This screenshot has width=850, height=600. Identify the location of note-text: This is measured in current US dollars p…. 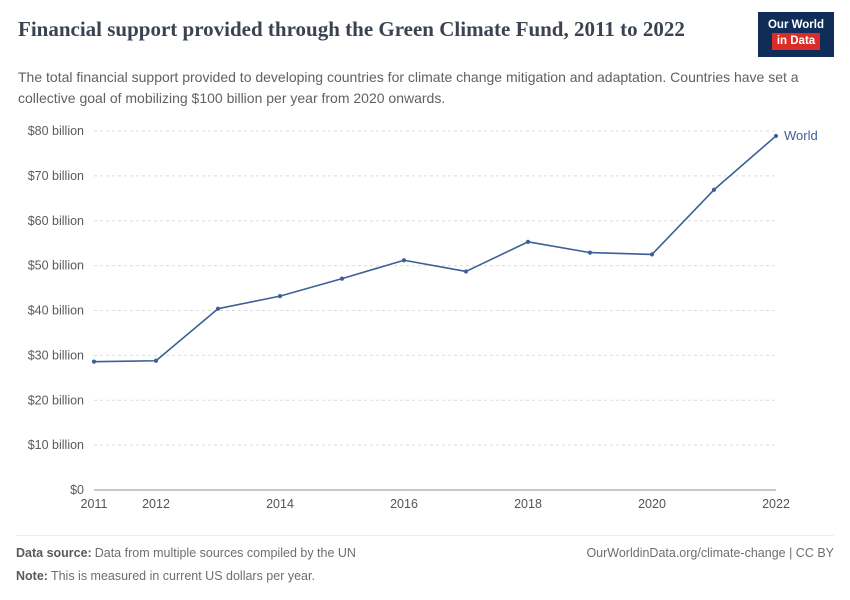
(182, 575).